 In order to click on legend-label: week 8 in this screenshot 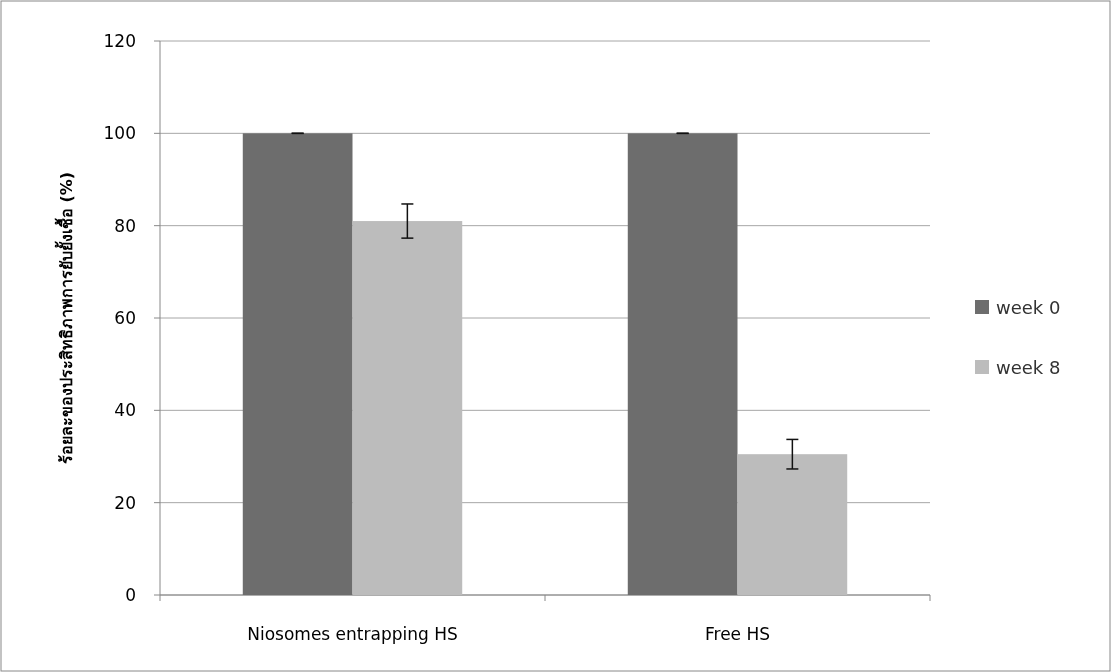, I will do `click(1028, 367)`.